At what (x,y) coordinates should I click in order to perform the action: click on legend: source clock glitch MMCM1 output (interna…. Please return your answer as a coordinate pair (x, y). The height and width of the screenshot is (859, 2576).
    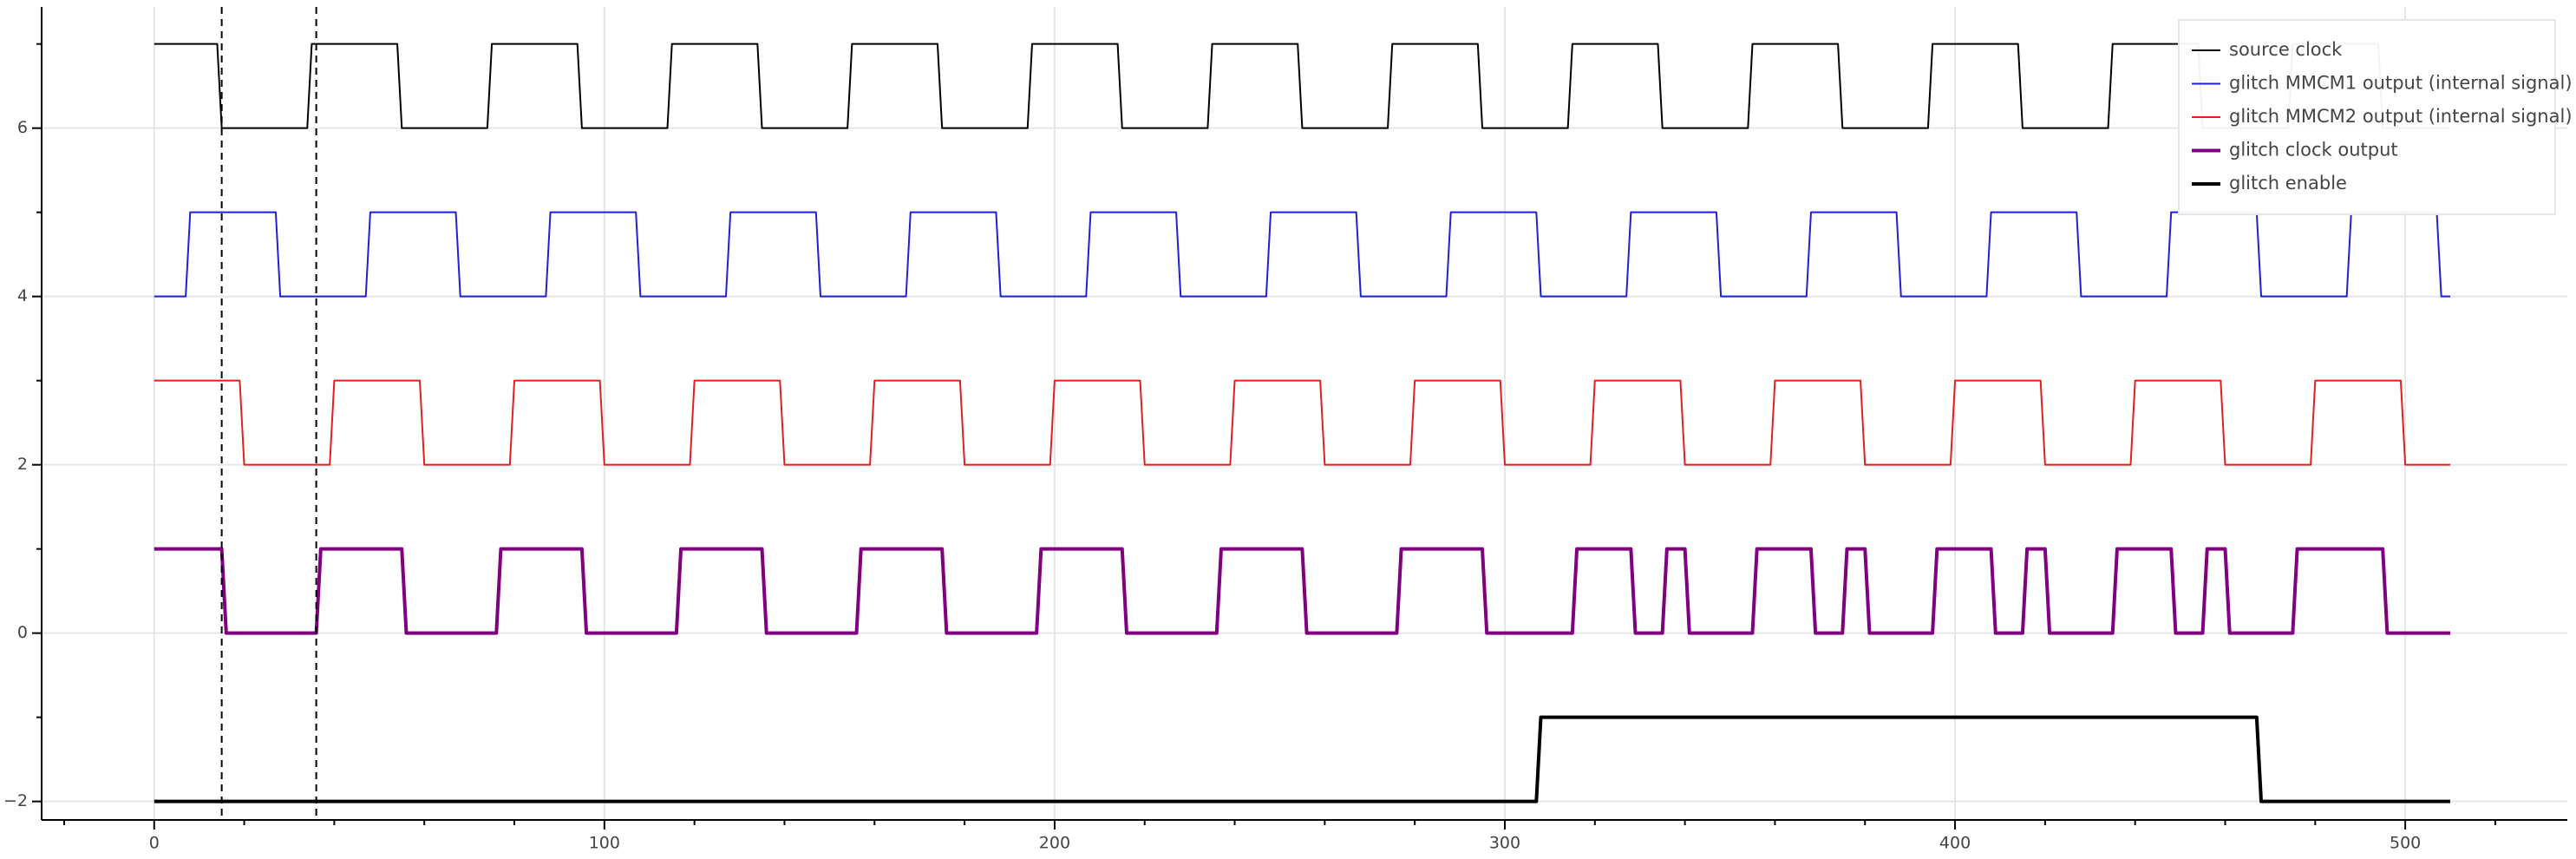
    Looking at the image, I should click on (2375, 117).